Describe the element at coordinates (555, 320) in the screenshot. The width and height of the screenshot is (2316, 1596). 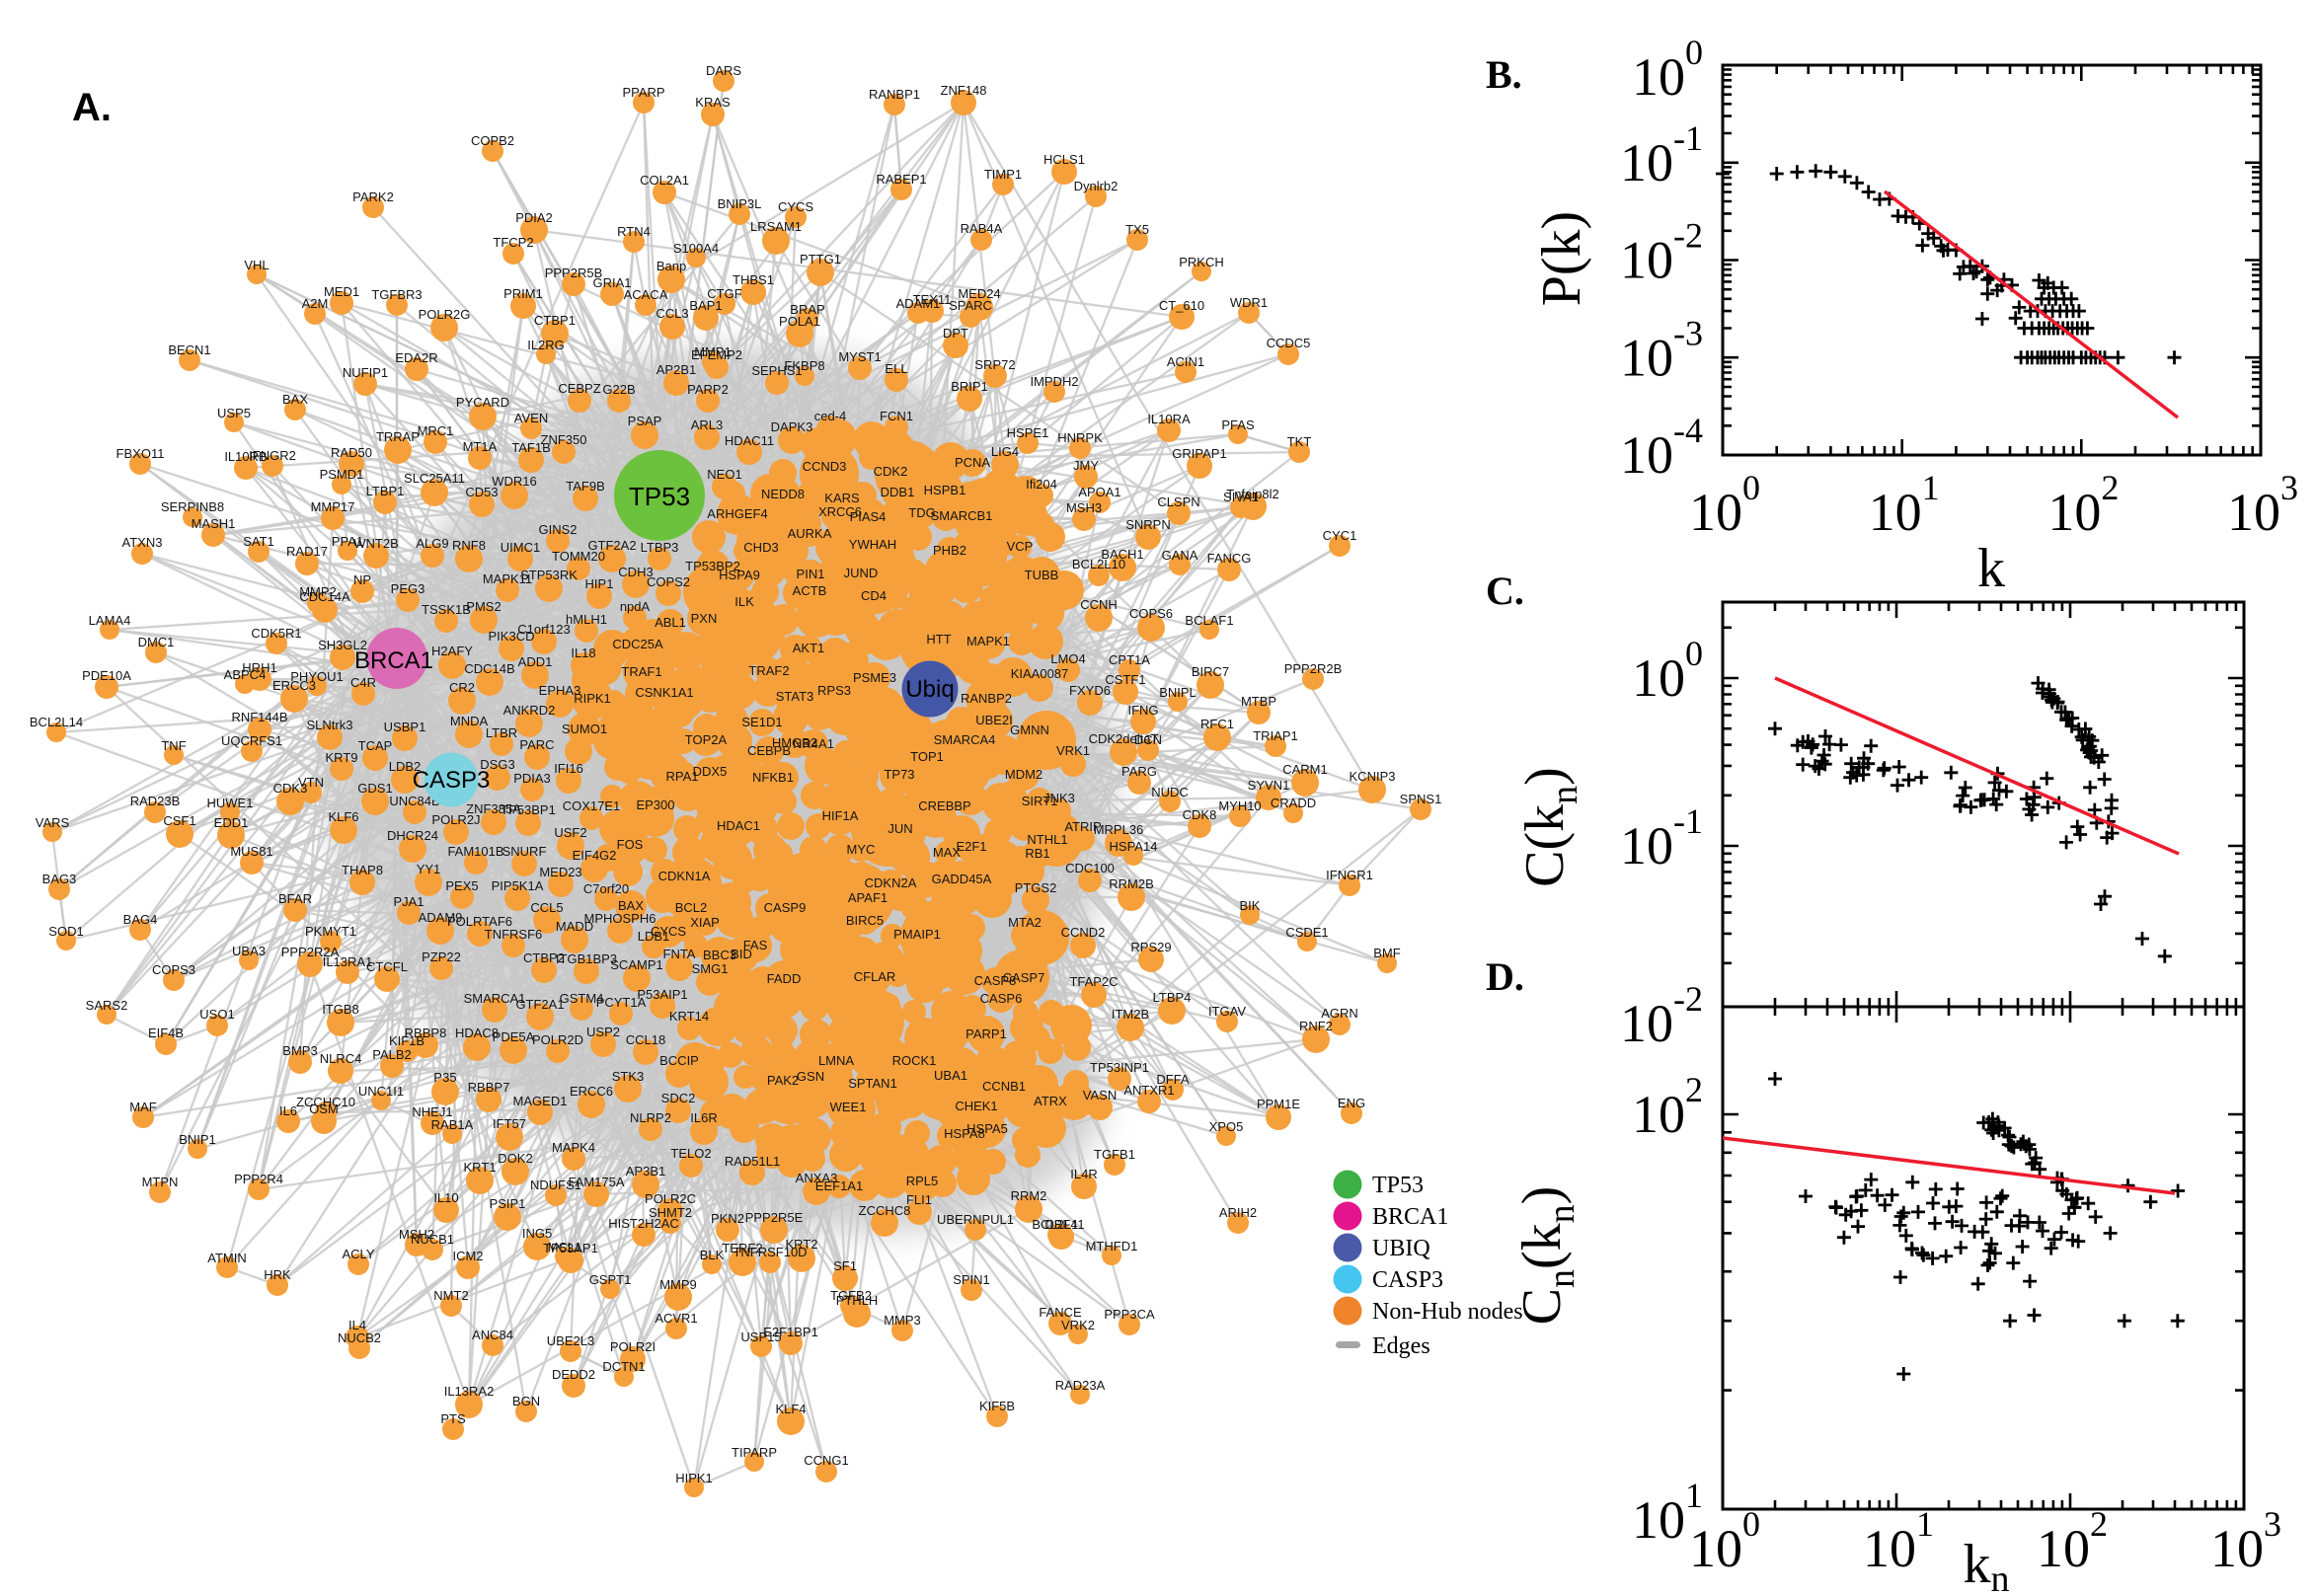
I see `svg-text: CTBP1` at that location.